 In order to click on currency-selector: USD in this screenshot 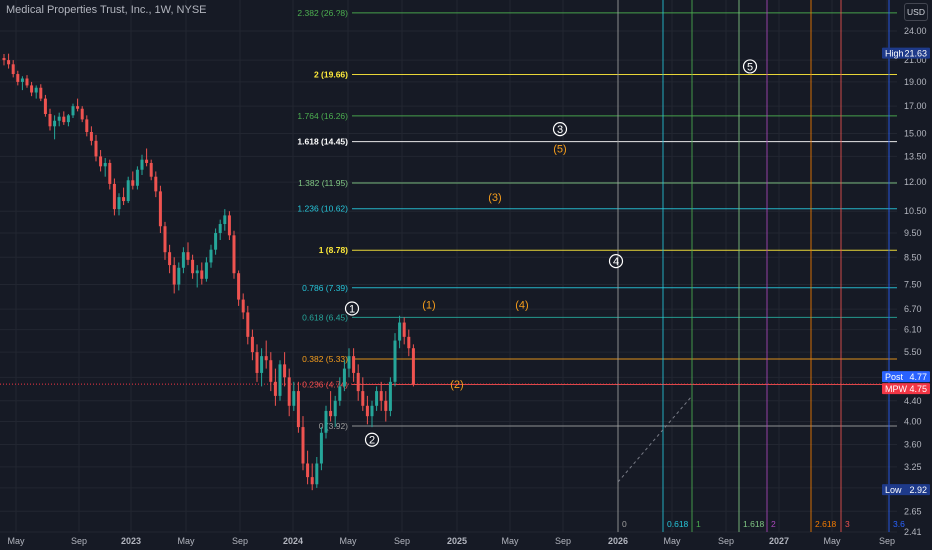, I will do `click(916, 12)`.